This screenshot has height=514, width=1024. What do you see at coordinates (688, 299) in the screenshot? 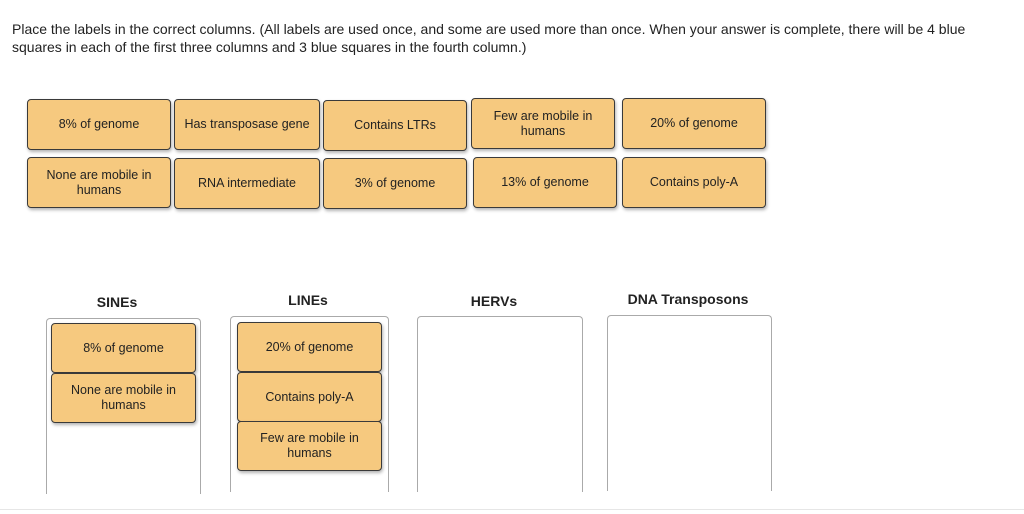
I see `column-title-dna-transposons: DNA Transposons` at bounding box center [688, 299].